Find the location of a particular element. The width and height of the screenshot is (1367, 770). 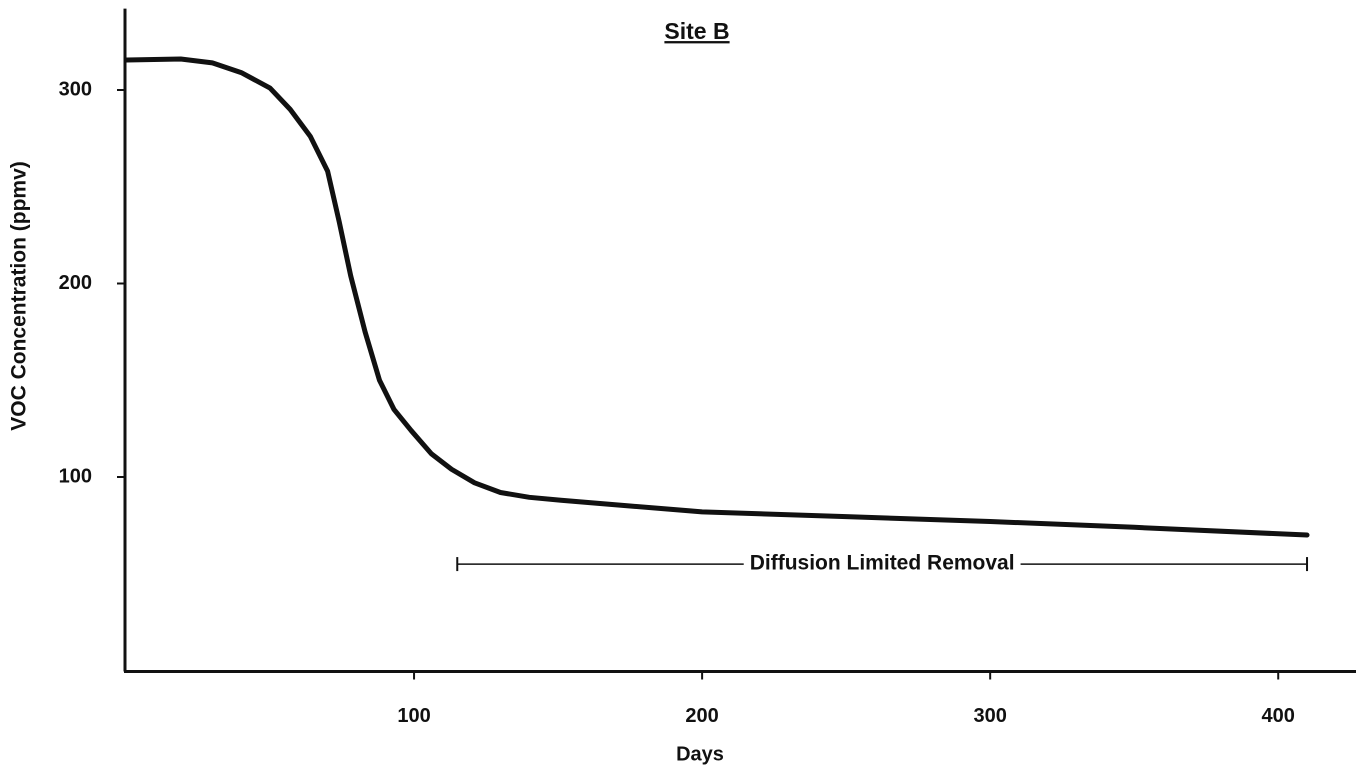

y-tick-label: 100 is located at coordinates (75, 476).